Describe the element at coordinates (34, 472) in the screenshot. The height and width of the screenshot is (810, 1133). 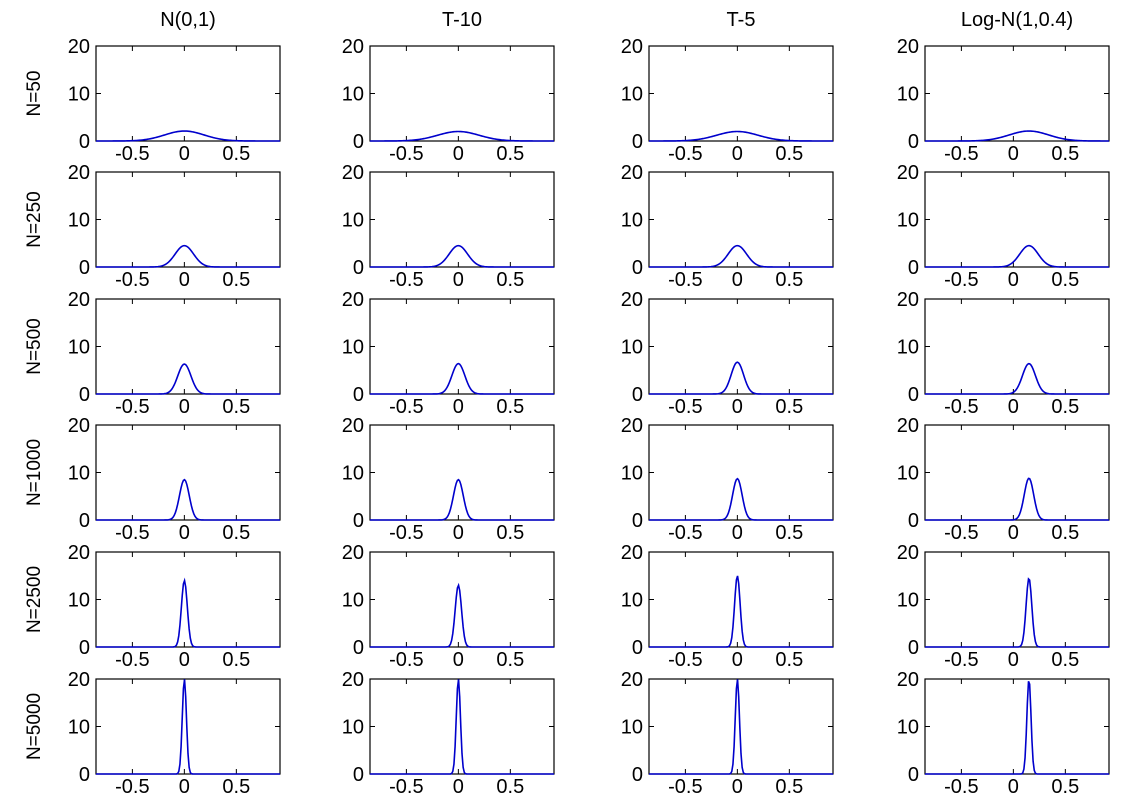
I see `row-label: N=1000` at that location.